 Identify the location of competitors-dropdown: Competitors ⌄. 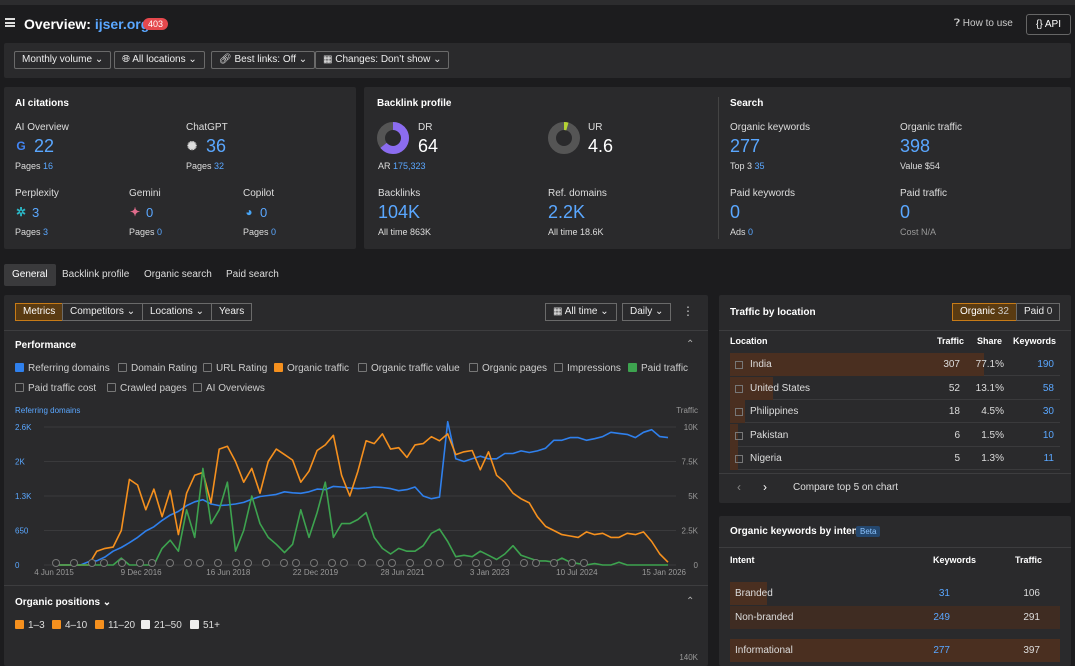
(103, 312).